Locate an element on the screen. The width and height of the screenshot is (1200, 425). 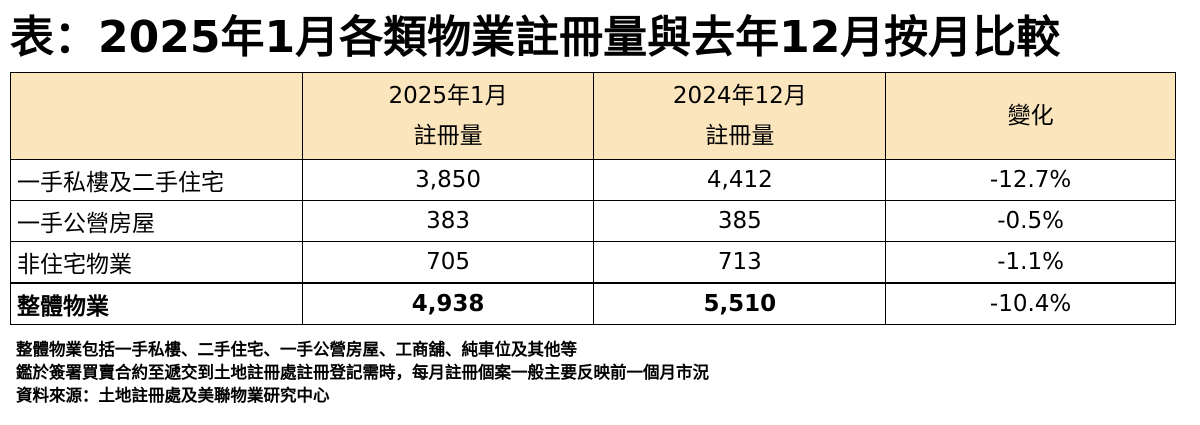
cell-dec2024: 5,510 is located at coordinates (740, 303).